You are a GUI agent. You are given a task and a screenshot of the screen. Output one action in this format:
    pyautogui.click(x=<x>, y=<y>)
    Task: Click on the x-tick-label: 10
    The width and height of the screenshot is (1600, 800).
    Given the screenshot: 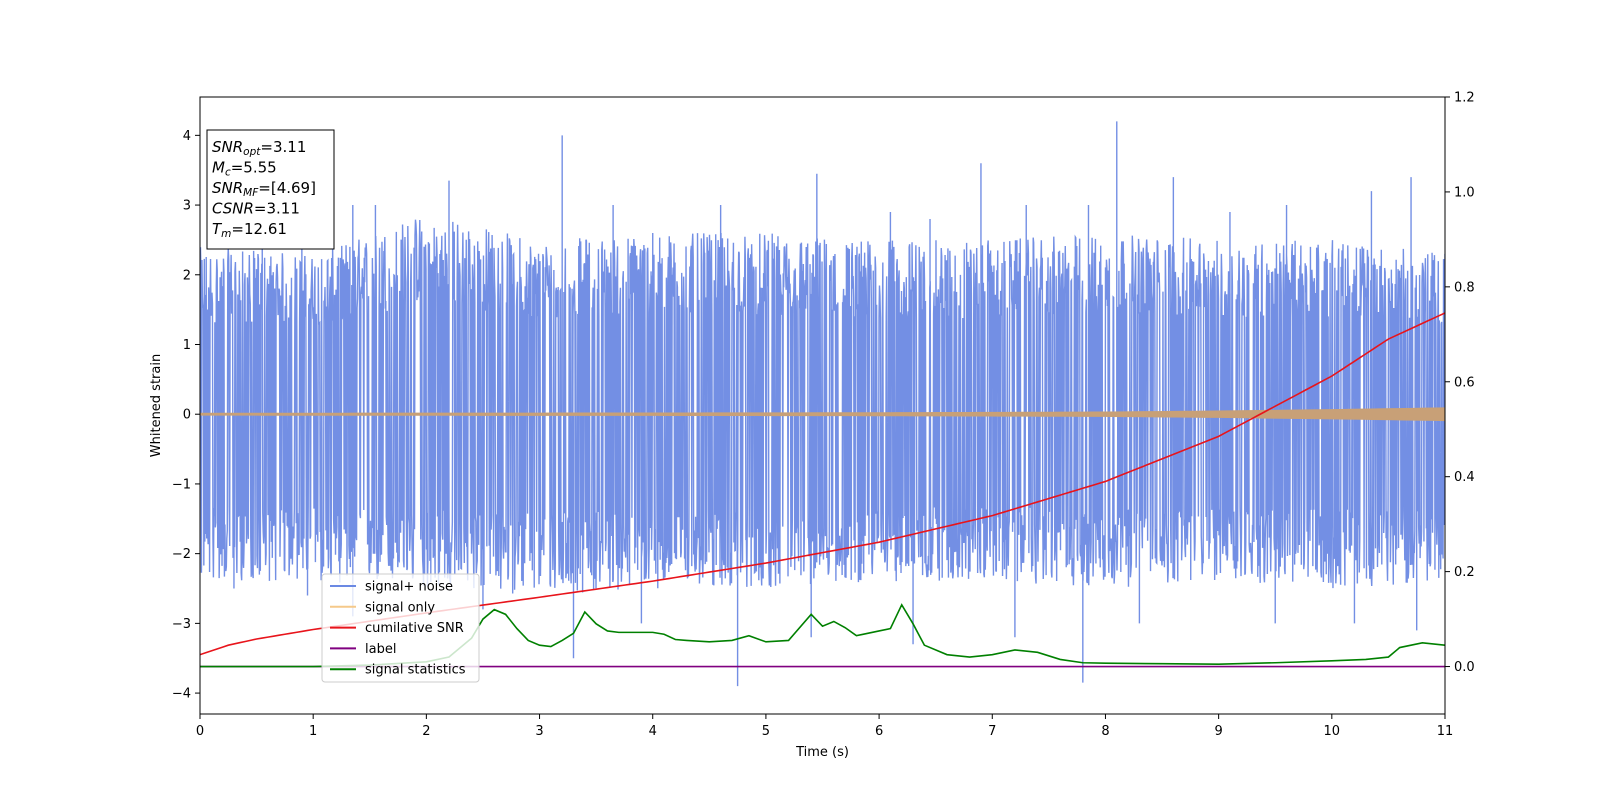 What is the action you would take?
    pyautogui.click(x=1332, y=731)
    